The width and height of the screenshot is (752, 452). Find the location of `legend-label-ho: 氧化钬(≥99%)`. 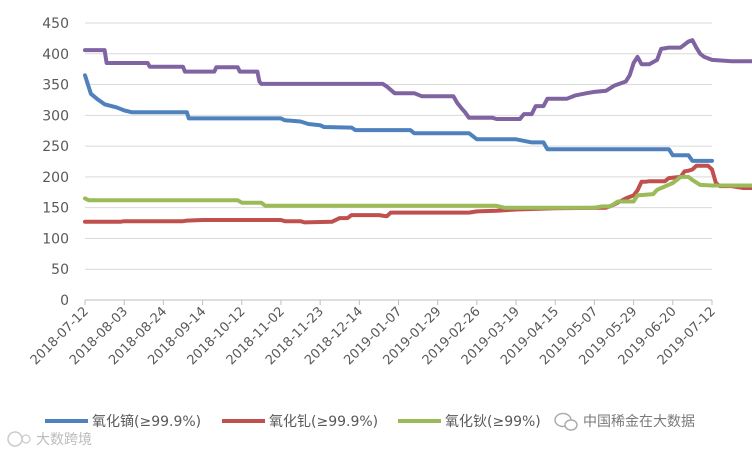

legend-label-ho: 氧化钬(≥99%) is located at coordinates (493, 422).